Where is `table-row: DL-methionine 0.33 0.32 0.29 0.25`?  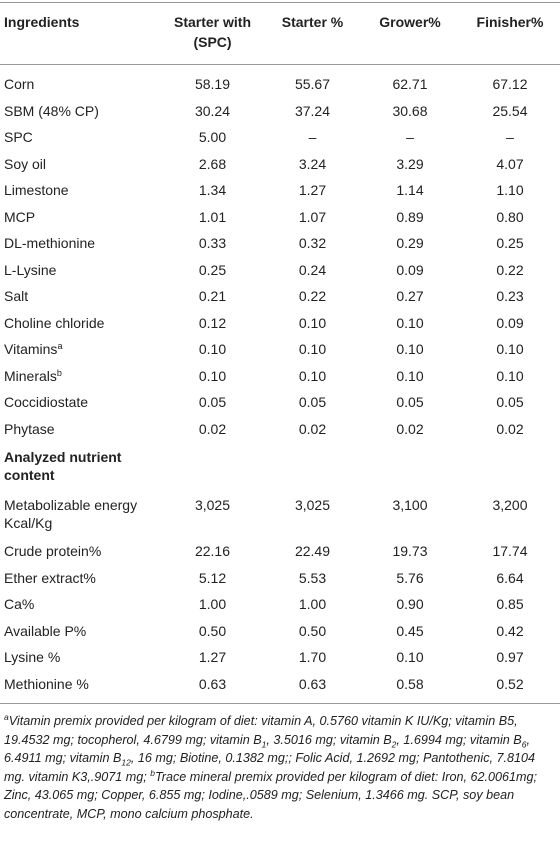 table-row: DL-methionine 0.33 0.32 0.29 0.25 is located at coordinates (280, 243).